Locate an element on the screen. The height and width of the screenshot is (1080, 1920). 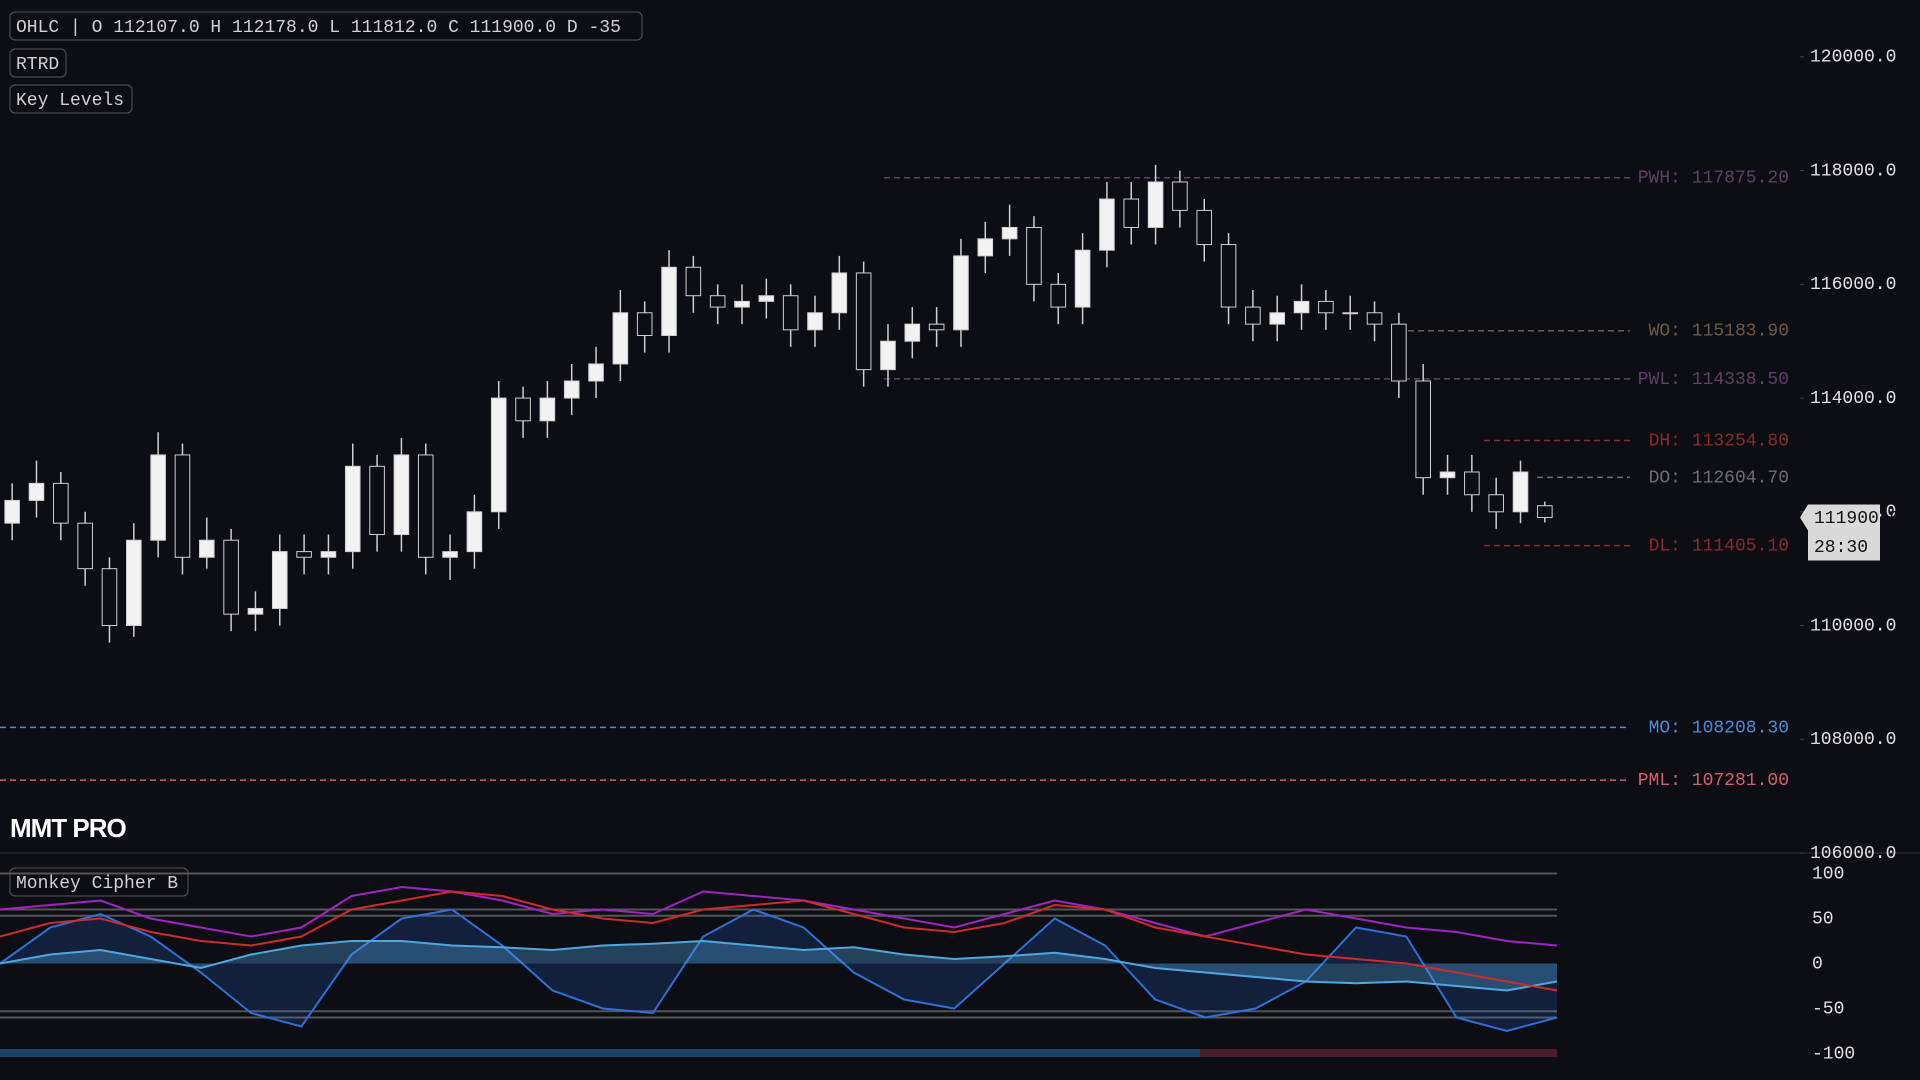
level-value: 114338.50 is located at coordinates (1740, 380).